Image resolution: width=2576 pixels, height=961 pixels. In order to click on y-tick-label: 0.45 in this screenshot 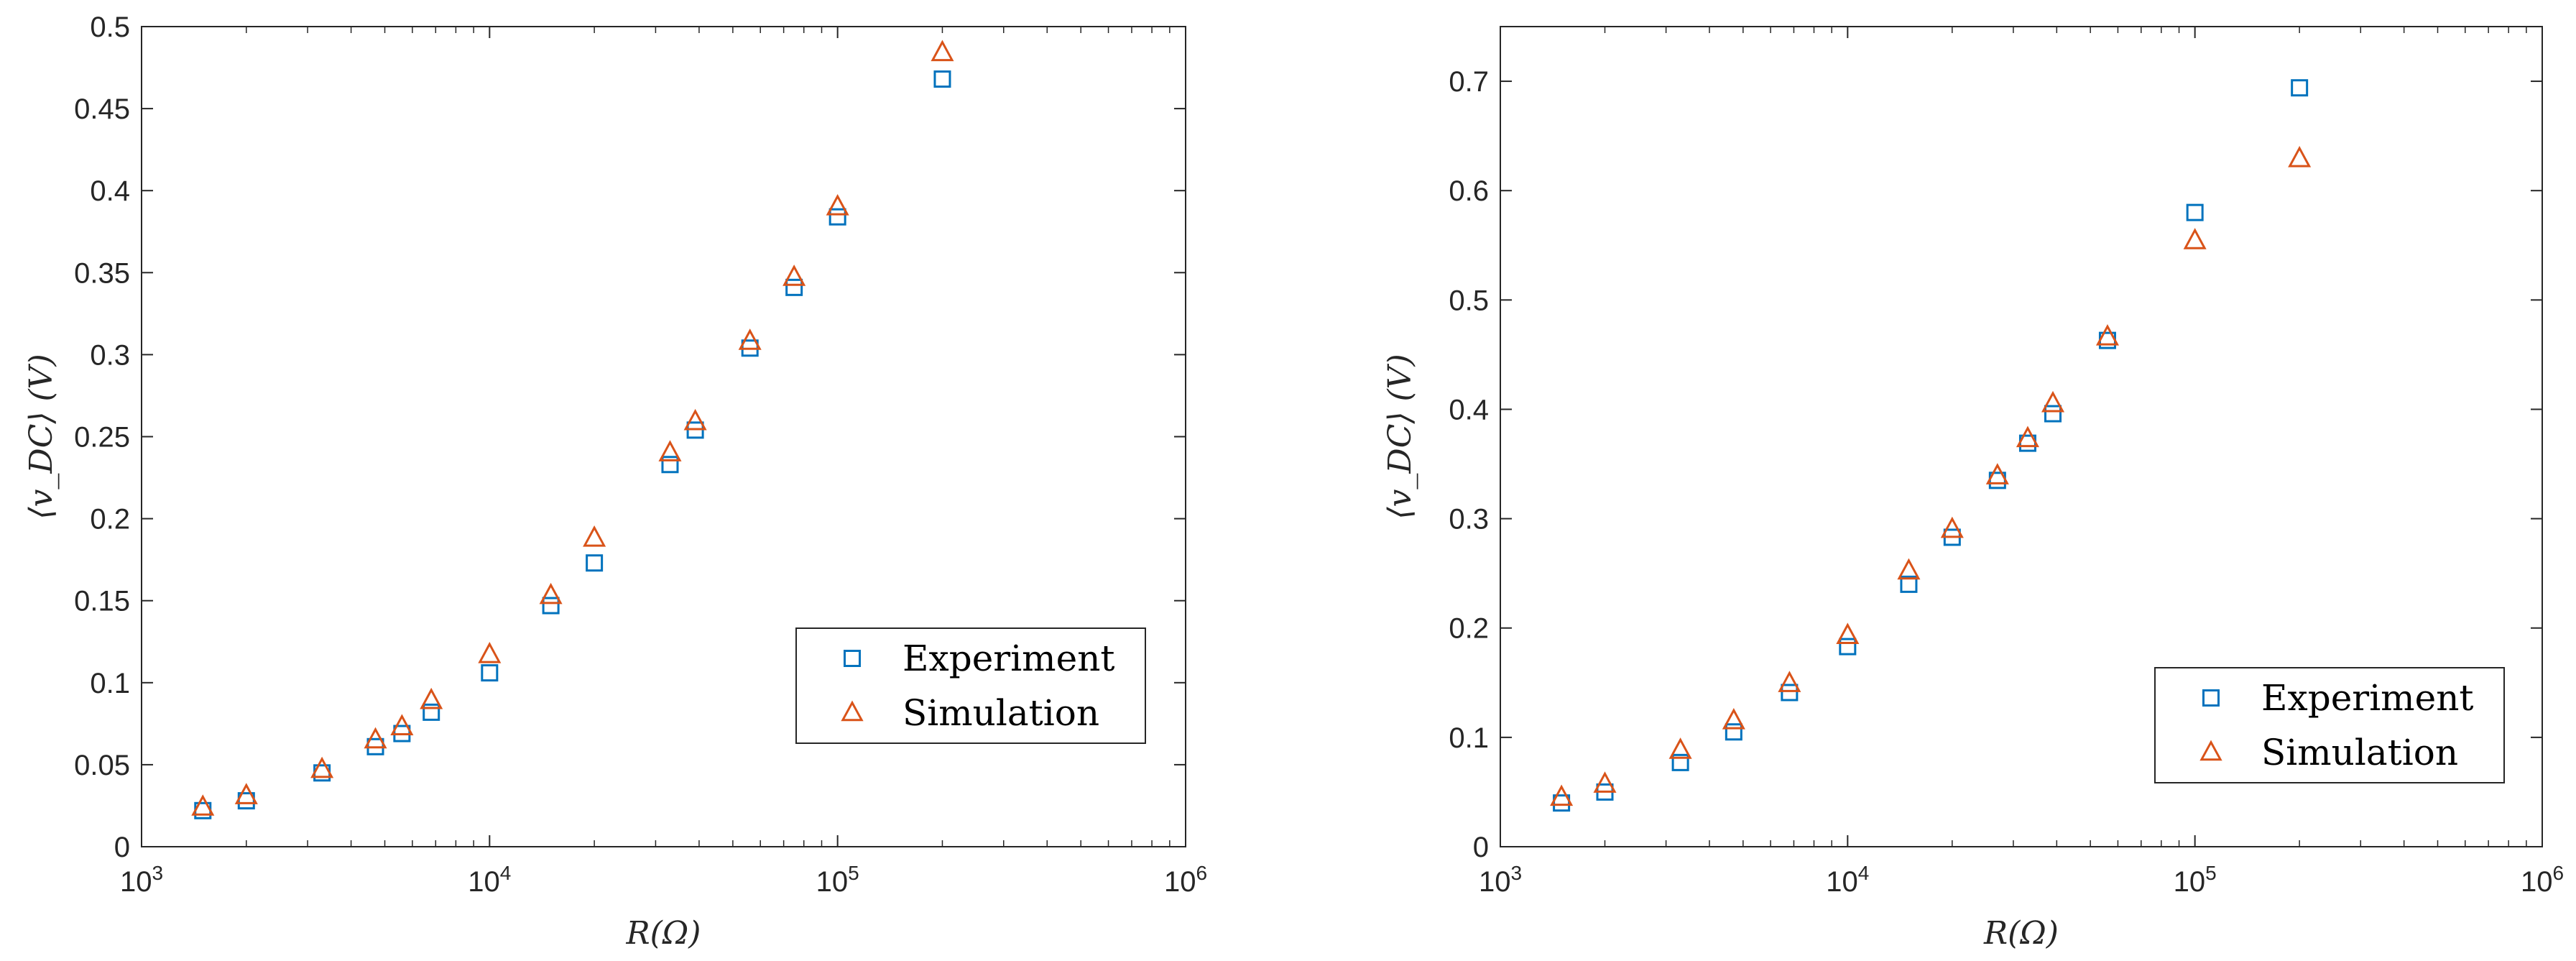, I will do `click(102, 109)`.